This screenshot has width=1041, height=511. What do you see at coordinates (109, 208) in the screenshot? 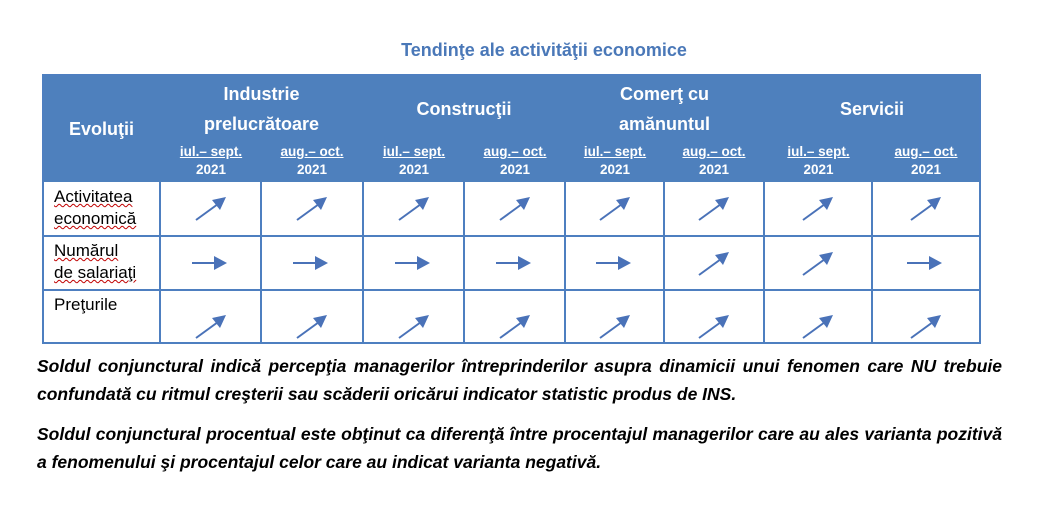
I see `row-label-activitatea: Activitatea economică` at bounding box center [109, 208].